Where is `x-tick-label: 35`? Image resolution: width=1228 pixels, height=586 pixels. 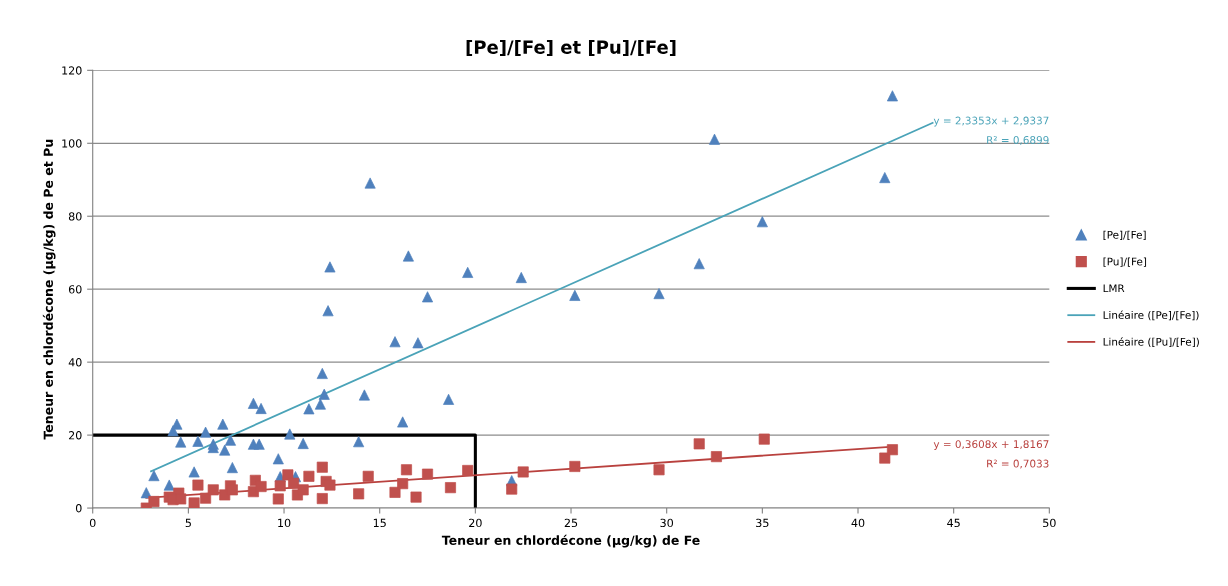 x-tick-label: 35 is located at coordinates (762, 523).